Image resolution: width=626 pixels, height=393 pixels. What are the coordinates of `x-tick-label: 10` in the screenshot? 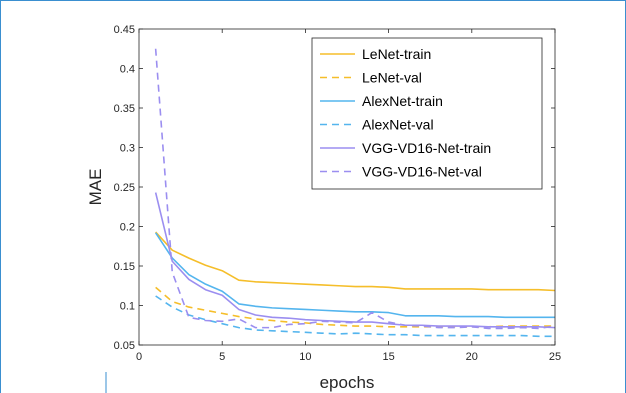 It's located at (305, 357).